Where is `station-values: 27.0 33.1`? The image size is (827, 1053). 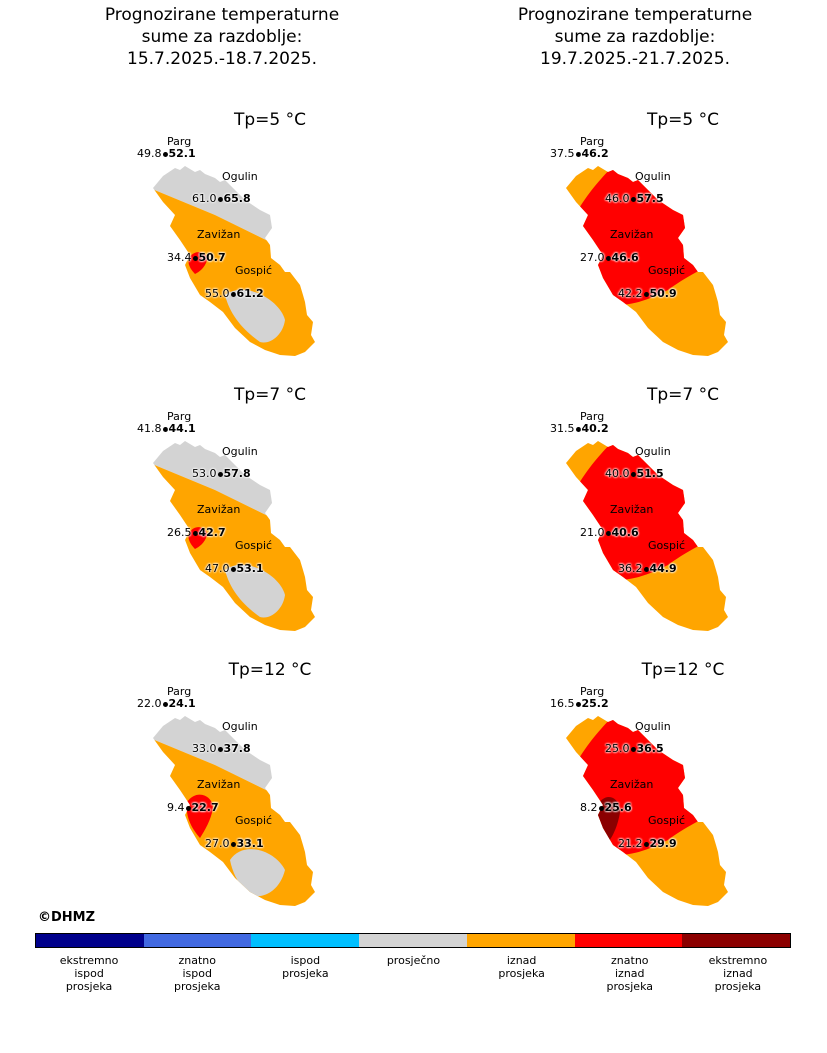
station-values: 27.0 33.1 is located at coordinates (234, 843).